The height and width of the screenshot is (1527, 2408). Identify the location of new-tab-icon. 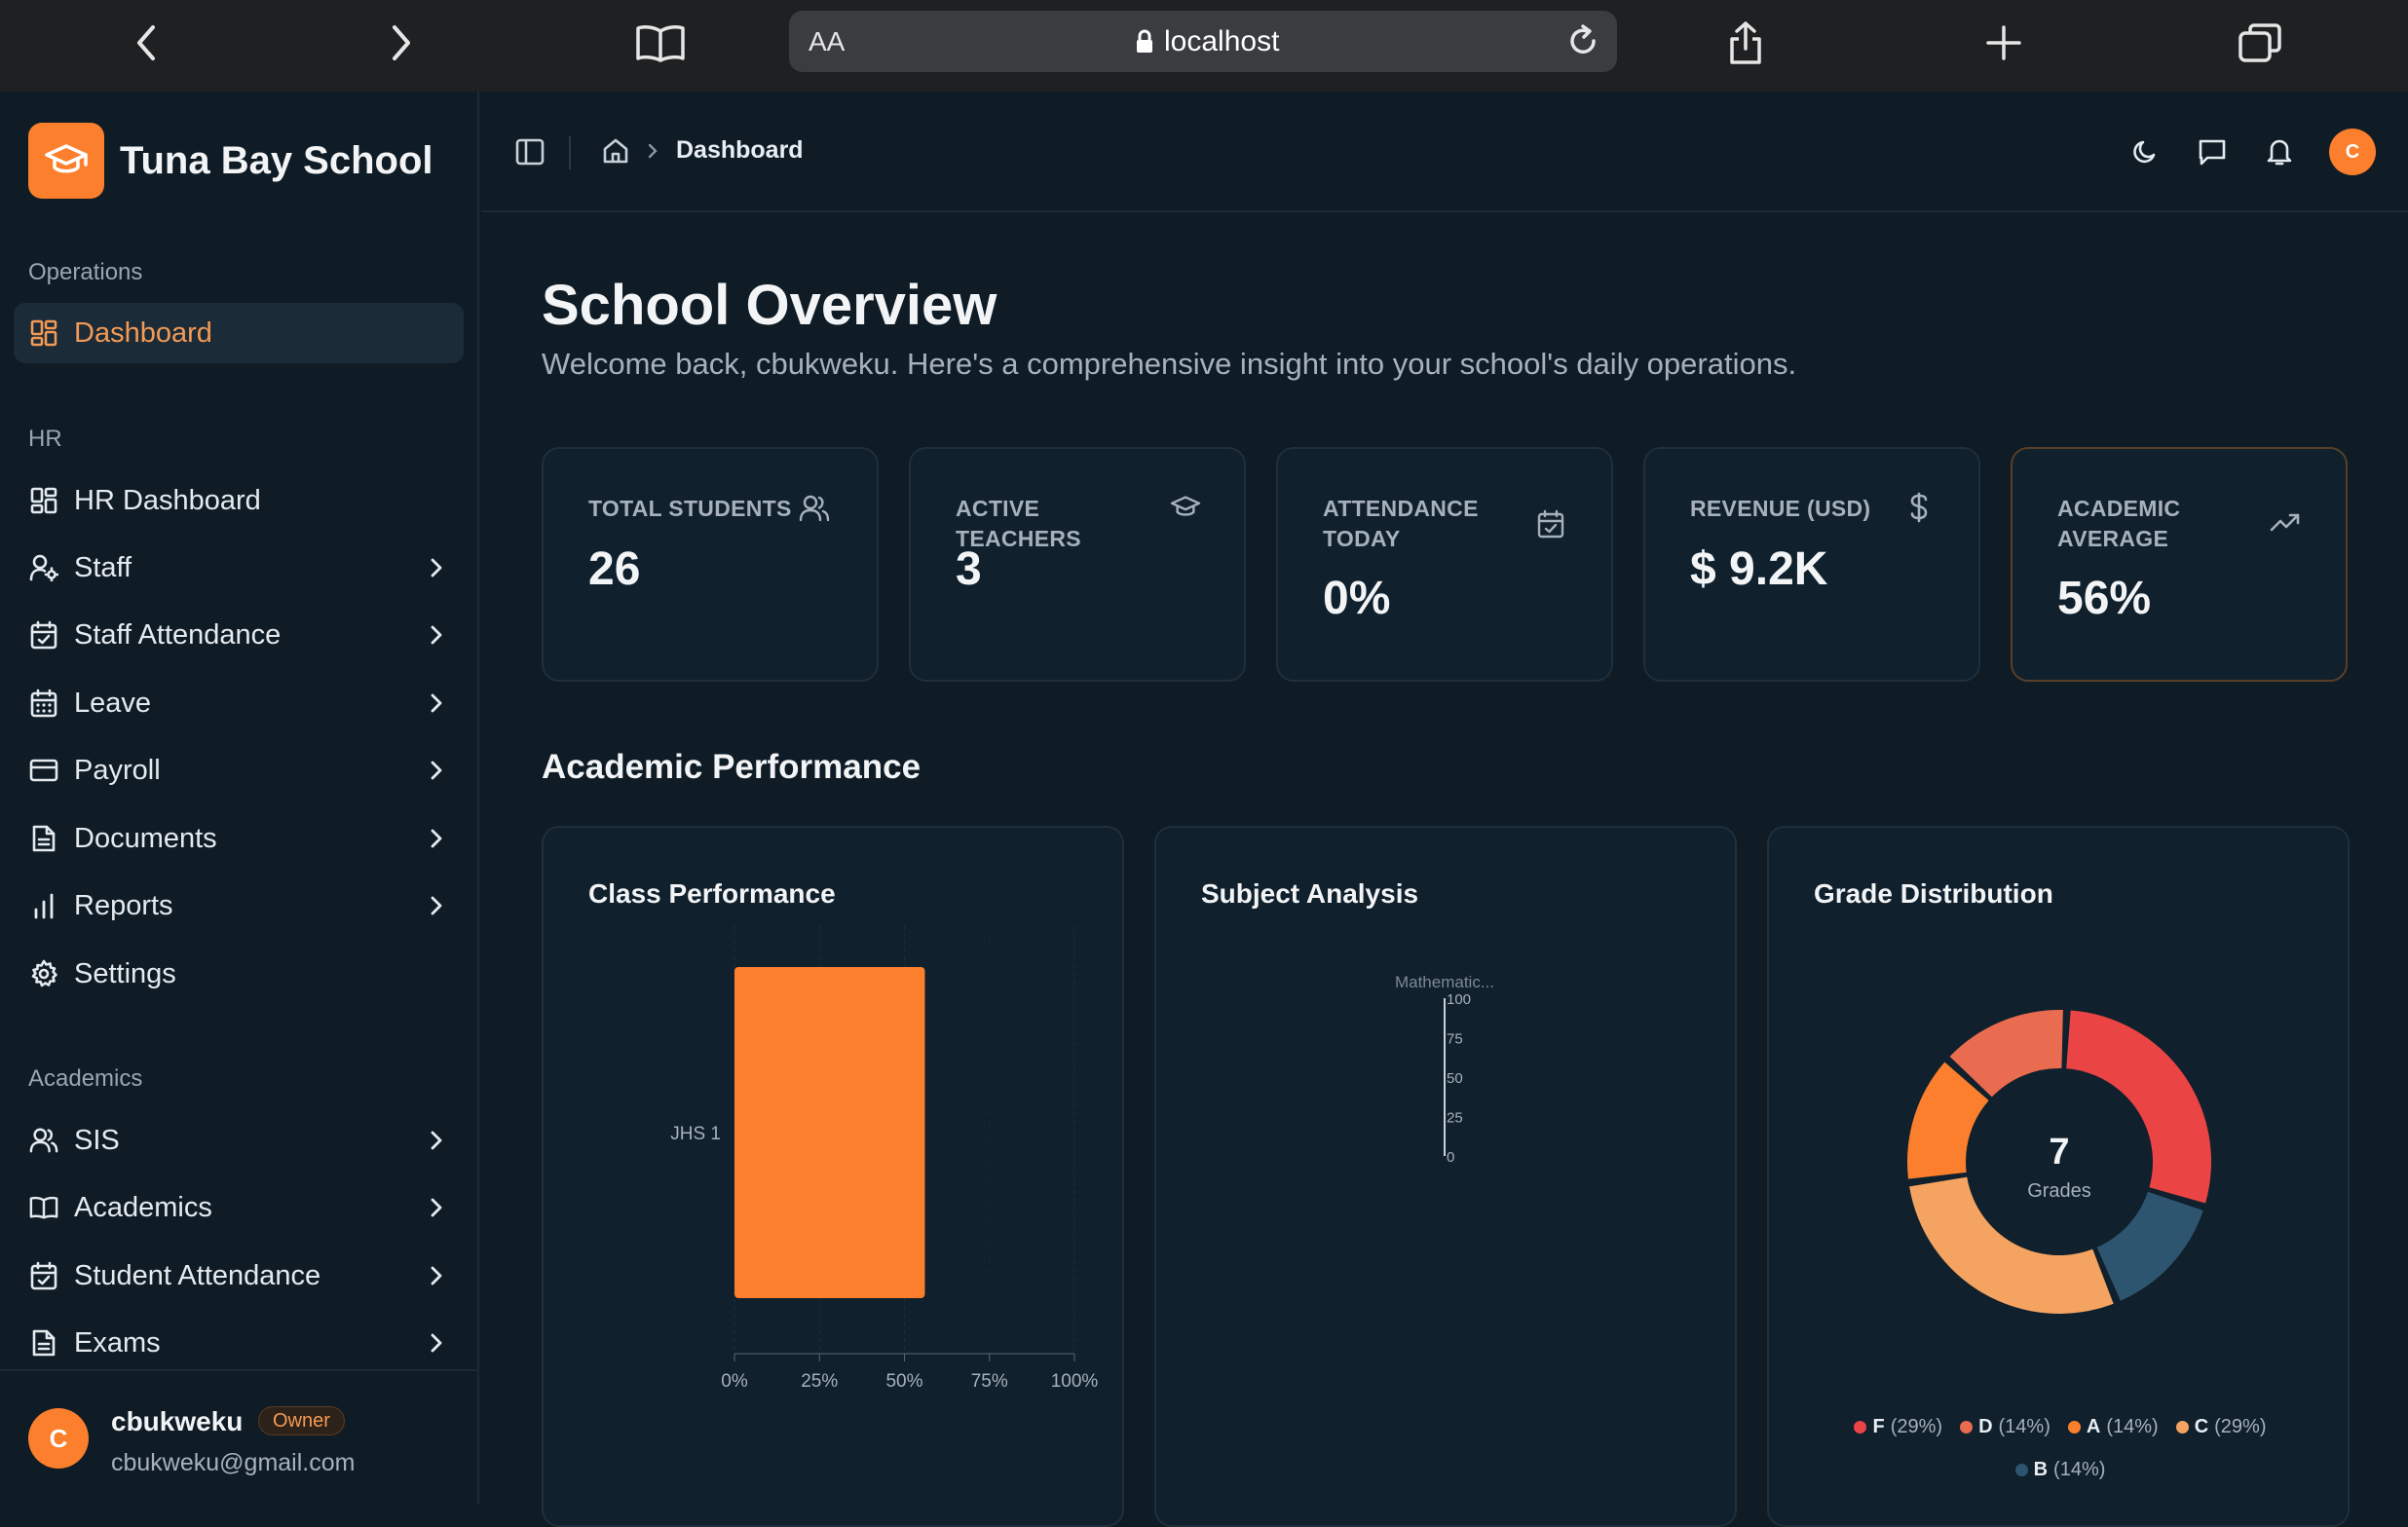
(2004, 43).